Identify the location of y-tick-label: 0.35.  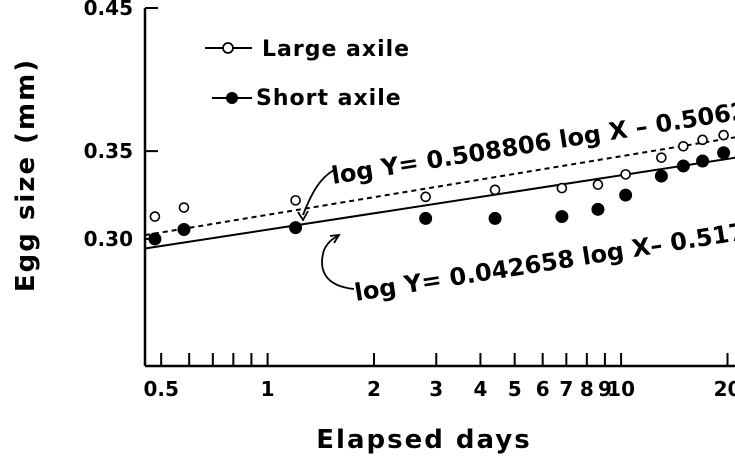
(108, 151).